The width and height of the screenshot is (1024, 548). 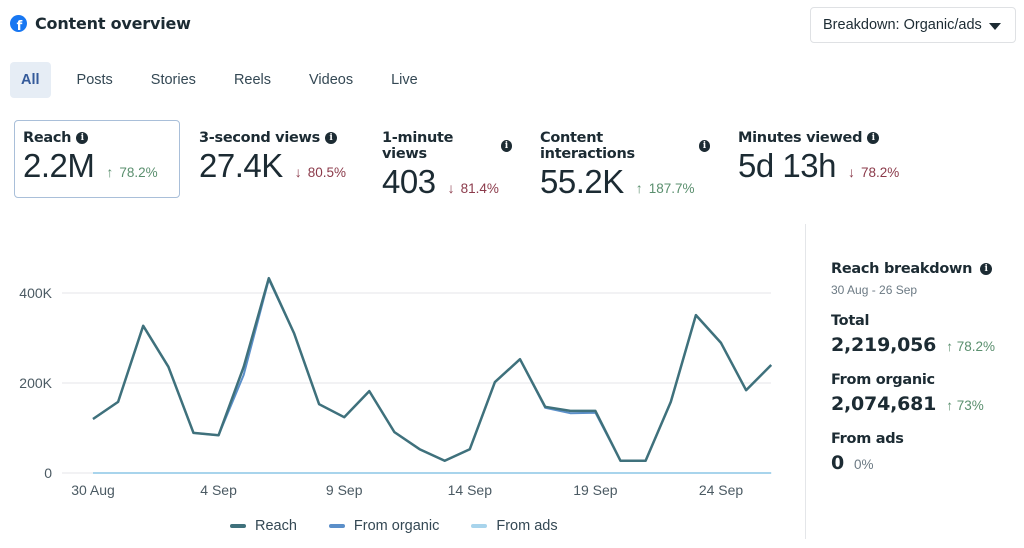 I want to click on y-tick-label: 0, so click(x=48, y=473).